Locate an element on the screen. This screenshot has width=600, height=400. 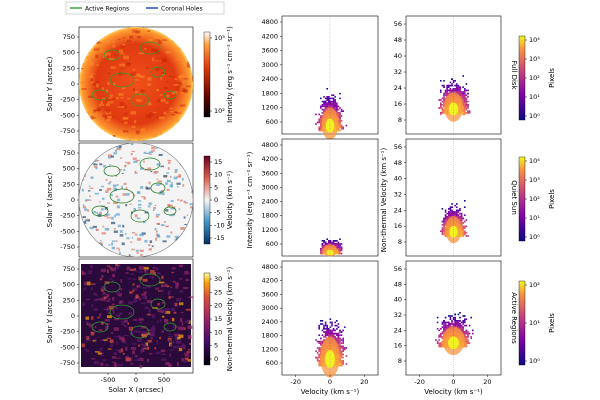
map-ytick-label: -500 is located at coordinates (67, 347).